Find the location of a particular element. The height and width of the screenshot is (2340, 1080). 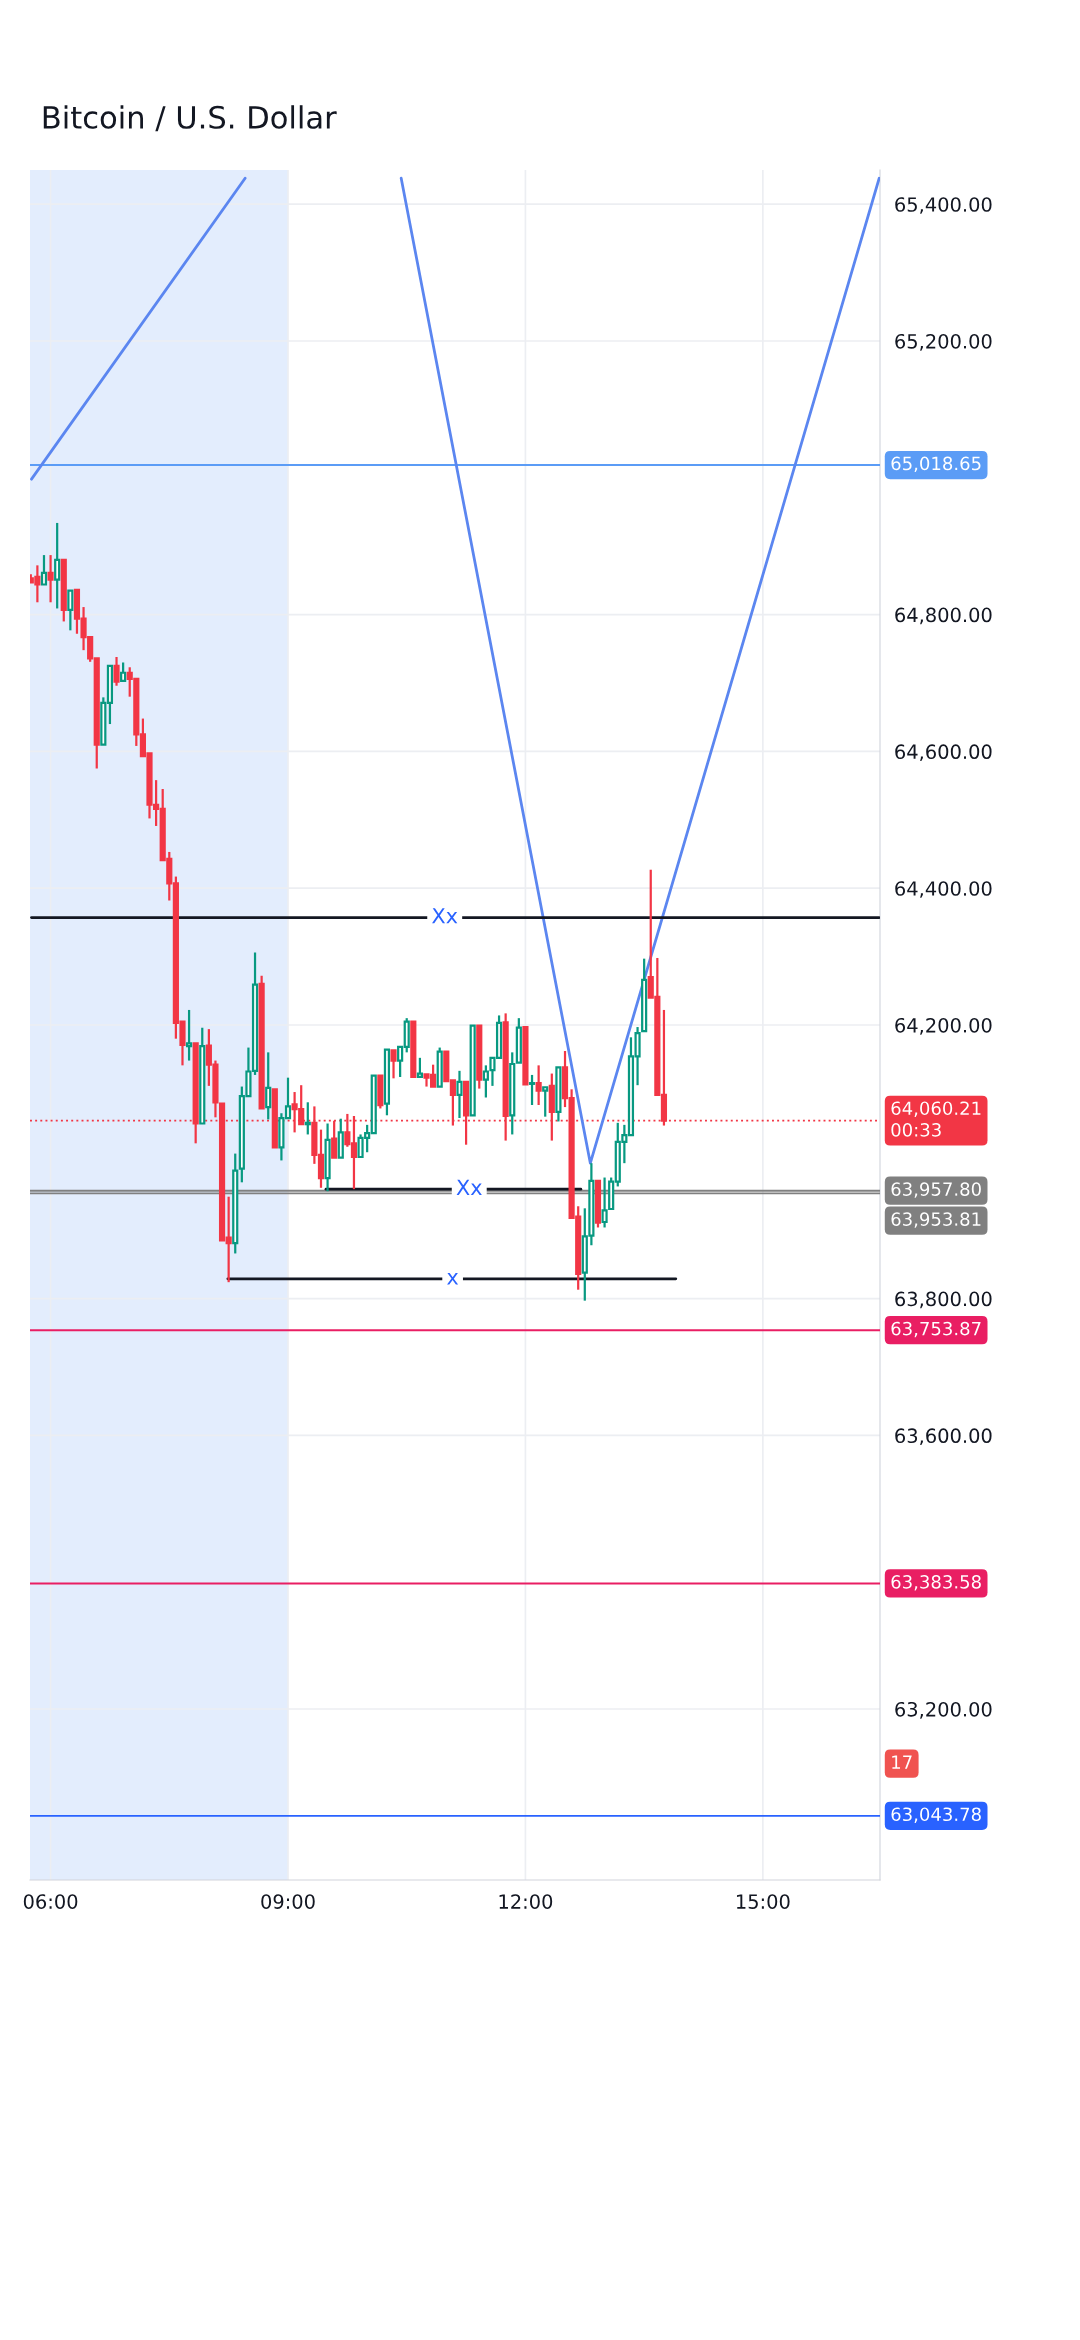

ref-line-label: 65,018.65 is located at coordinates (936, 464).